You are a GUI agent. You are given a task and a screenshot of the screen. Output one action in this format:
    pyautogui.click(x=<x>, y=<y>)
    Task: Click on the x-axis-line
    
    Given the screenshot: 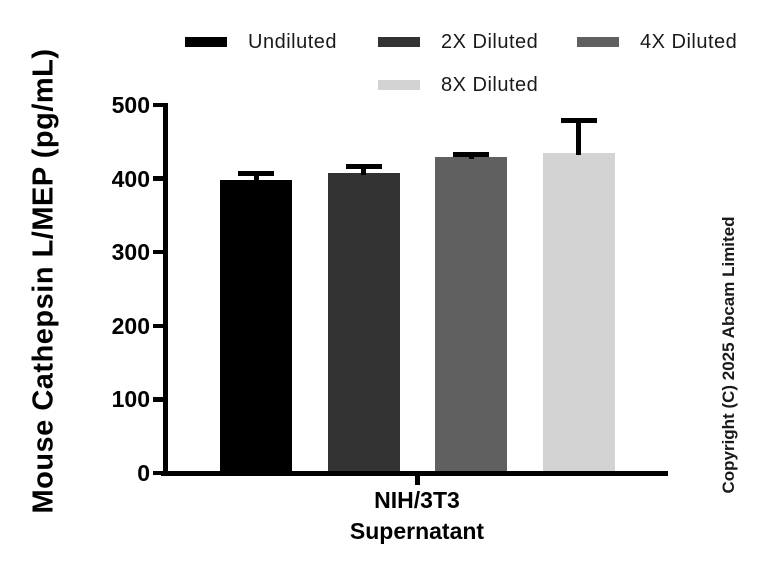 What is the action you would take?
    pyautogui.click(x=414, y=473)
    